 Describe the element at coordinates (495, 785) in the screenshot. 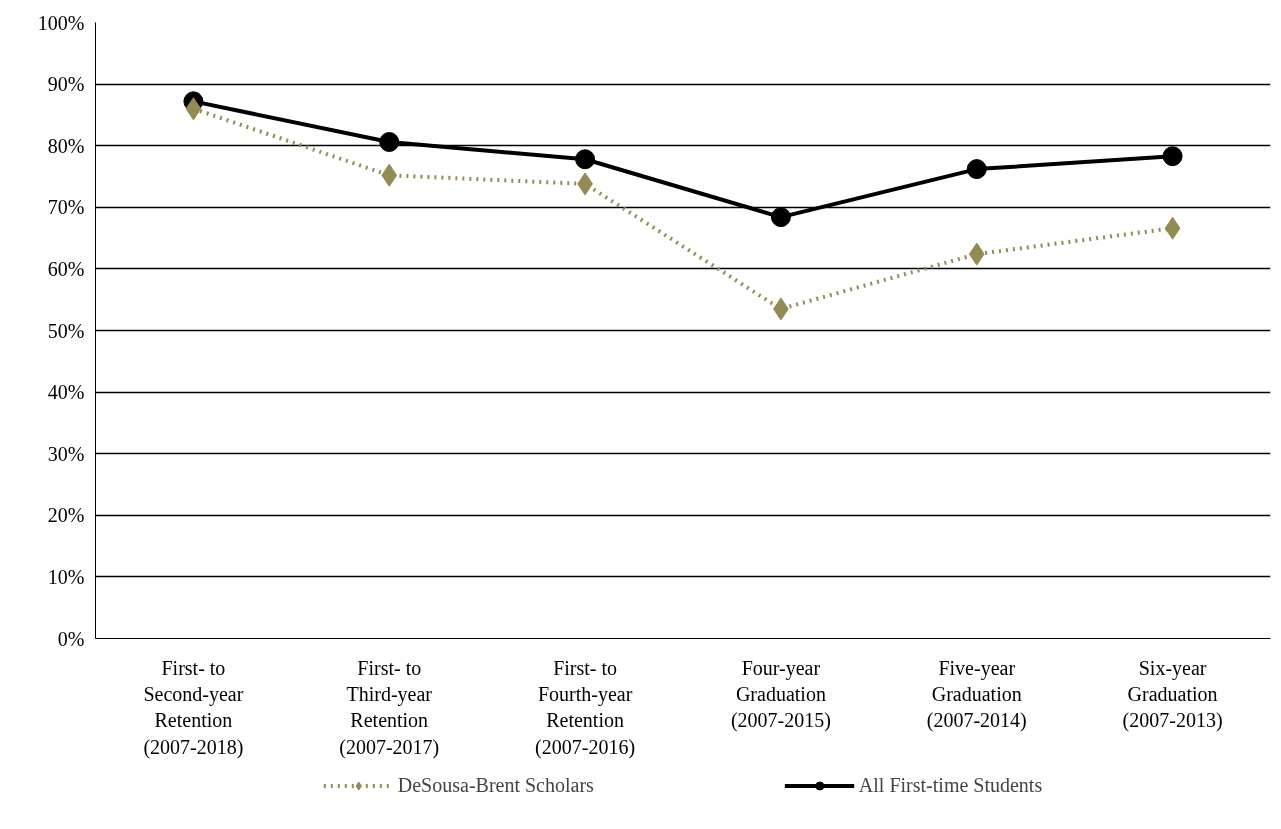

I see `legend-label: DeSousa-Brent Scholars` at that location.